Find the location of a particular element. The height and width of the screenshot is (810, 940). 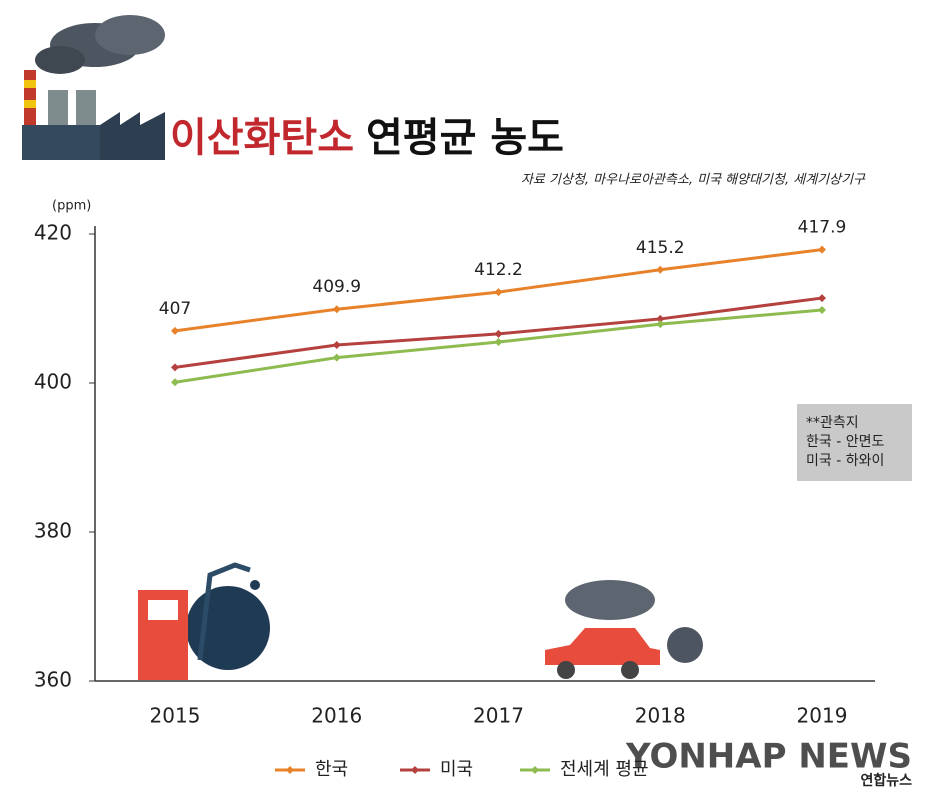

title-text: 연평균 농도 is located at coordinates (465, 138).